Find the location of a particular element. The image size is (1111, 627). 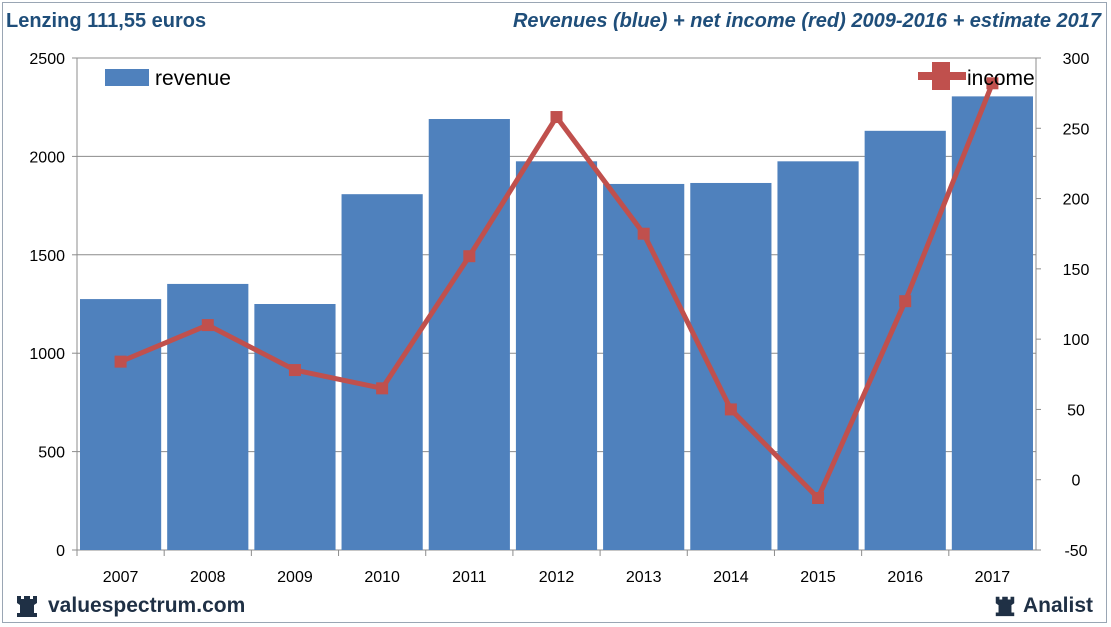

x-tick-label: 2016 is located at coordinates (905, 577).